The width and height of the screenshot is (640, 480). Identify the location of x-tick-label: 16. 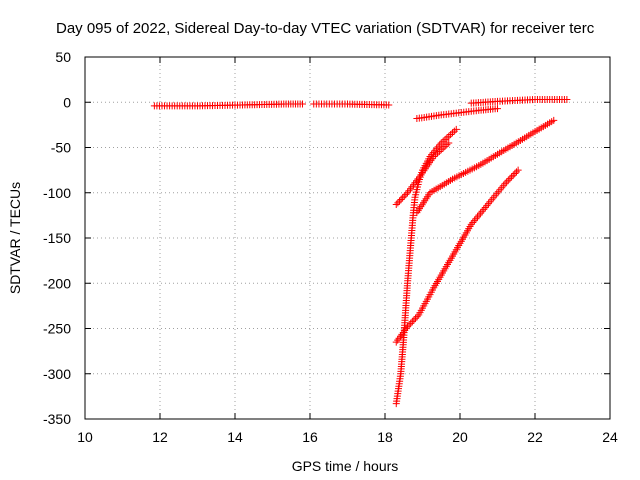
(310, 437).